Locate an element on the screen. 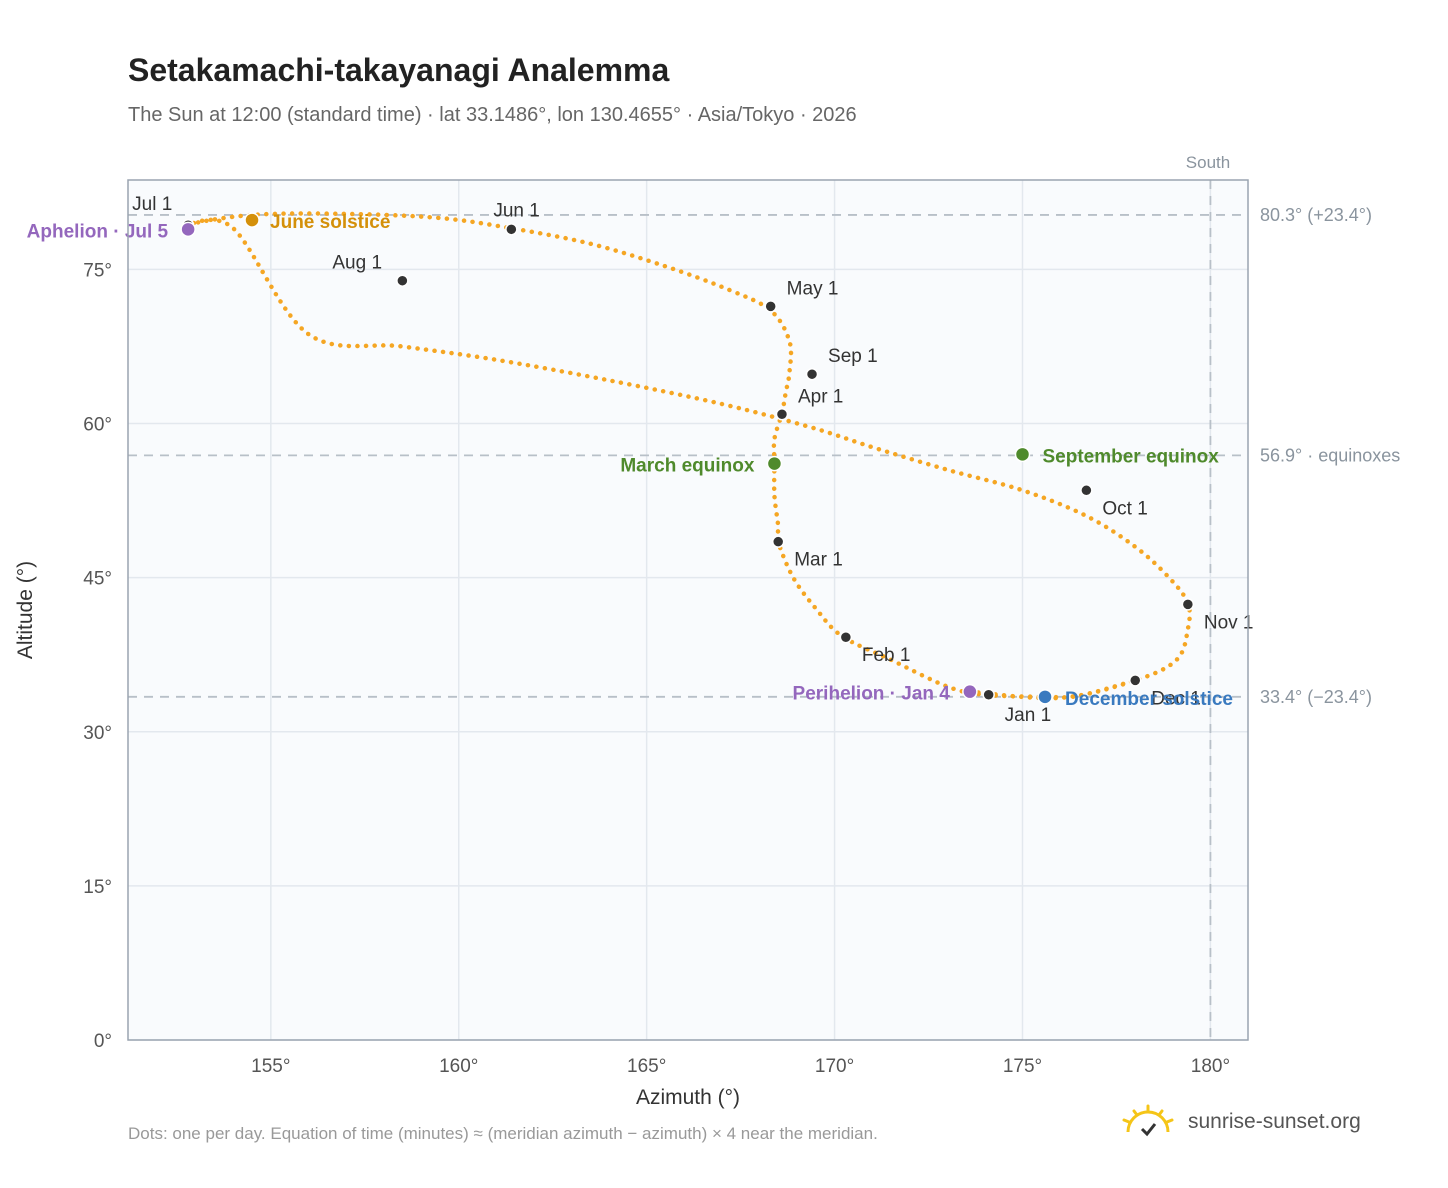 This screenshot has width=1448, height=1188. month-label: Oct 1 is located at coordinates (1124, 508).